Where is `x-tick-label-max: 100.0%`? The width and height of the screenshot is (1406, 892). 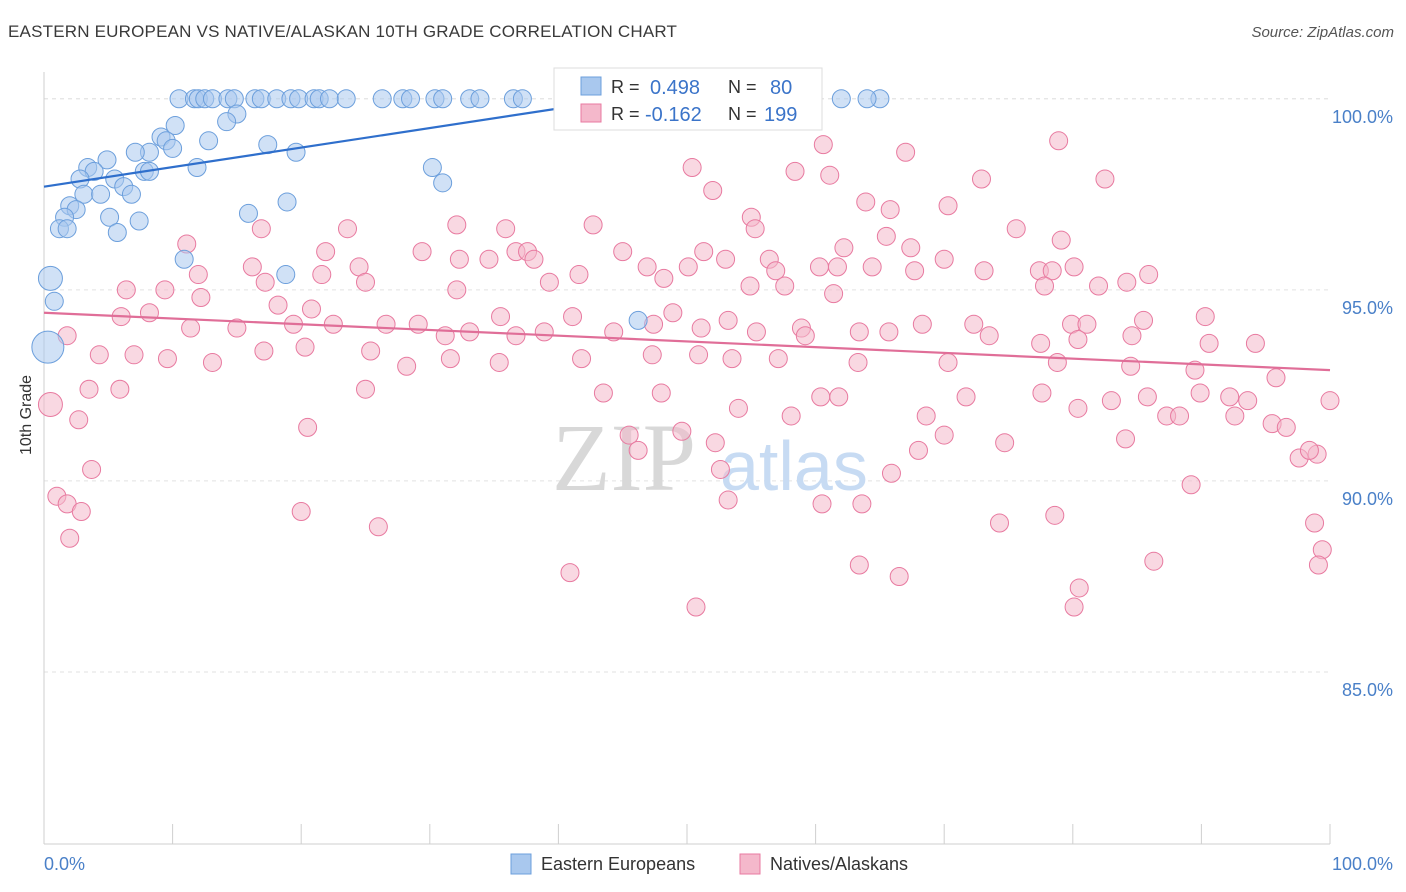
x-tick-label-max: 100.0% is located at coordinates (1362, 864).